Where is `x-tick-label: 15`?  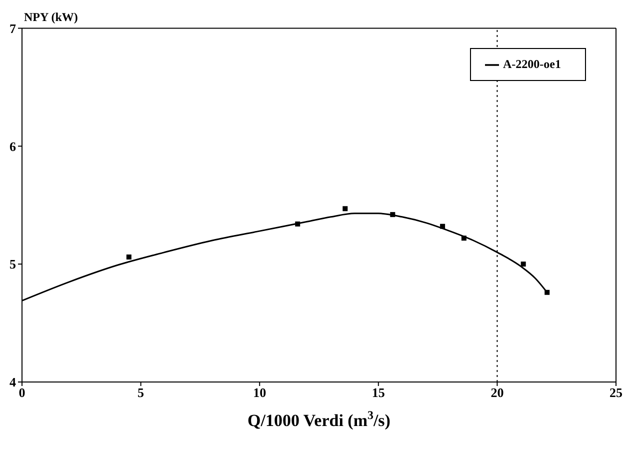 x-tick-label: 15 is located at coordinates (379, 392).